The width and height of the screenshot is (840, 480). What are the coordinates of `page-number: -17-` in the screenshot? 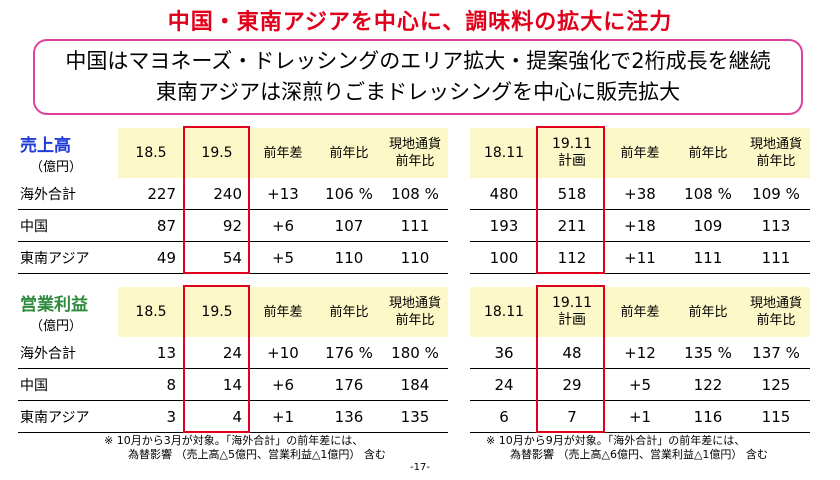 It's located at (420, 467).